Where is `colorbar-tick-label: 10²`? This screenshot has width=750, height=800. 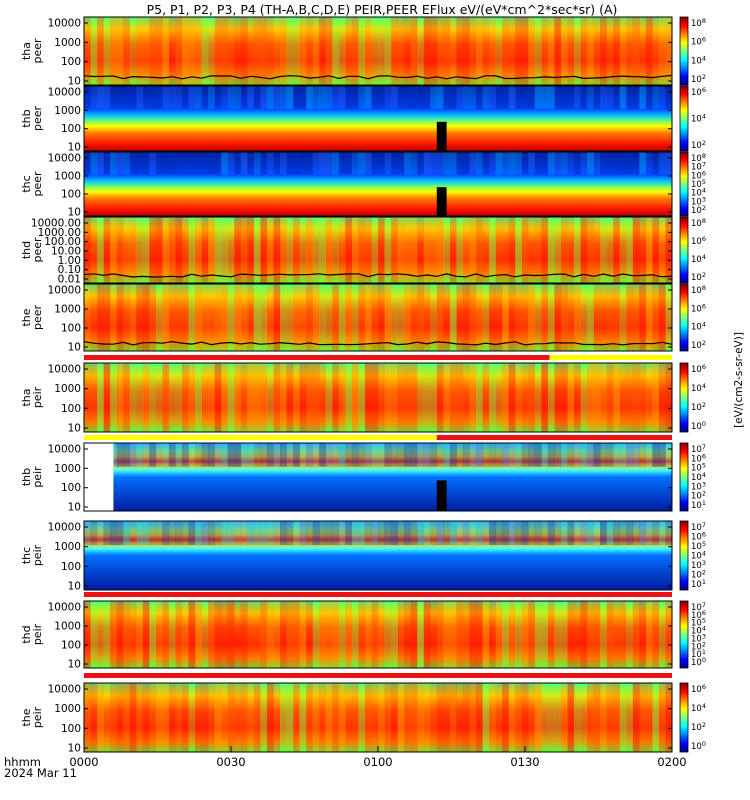 colorbar-tick-label: 10² is located at coordinates (698, 575).